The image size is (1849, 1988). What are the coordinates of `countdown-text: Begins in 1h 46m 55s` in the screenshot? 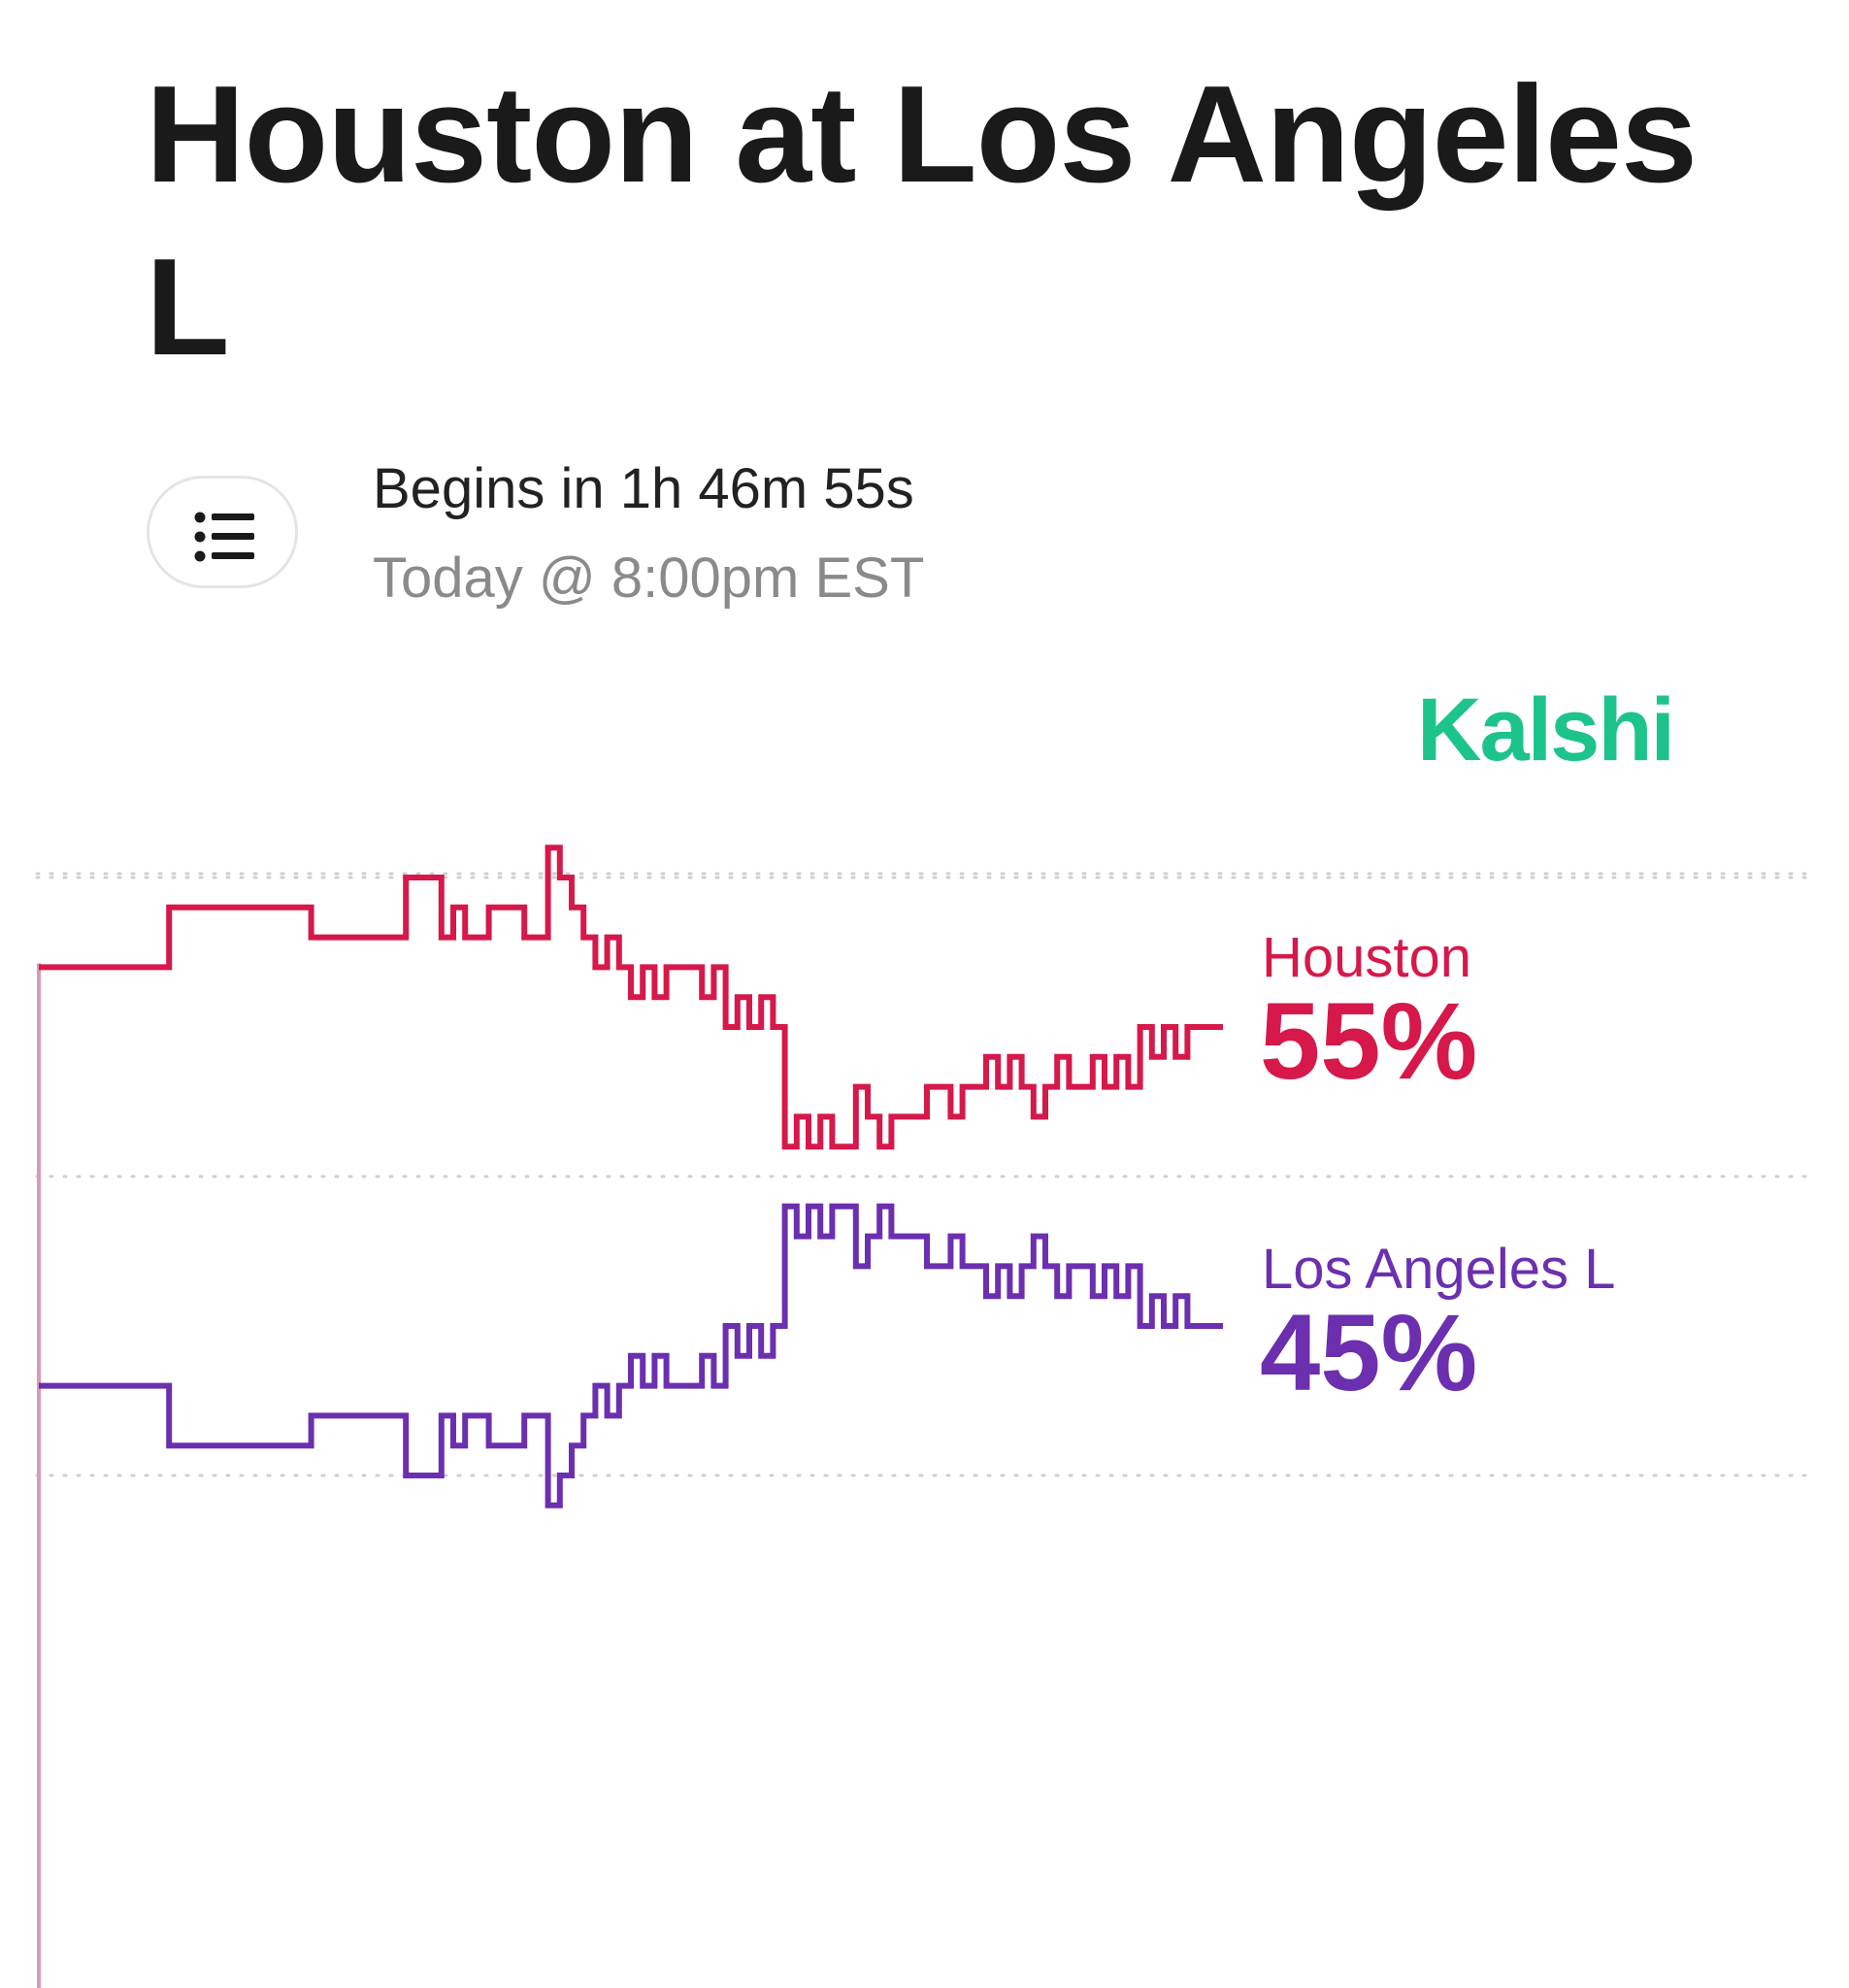 It's located at (644, 488).